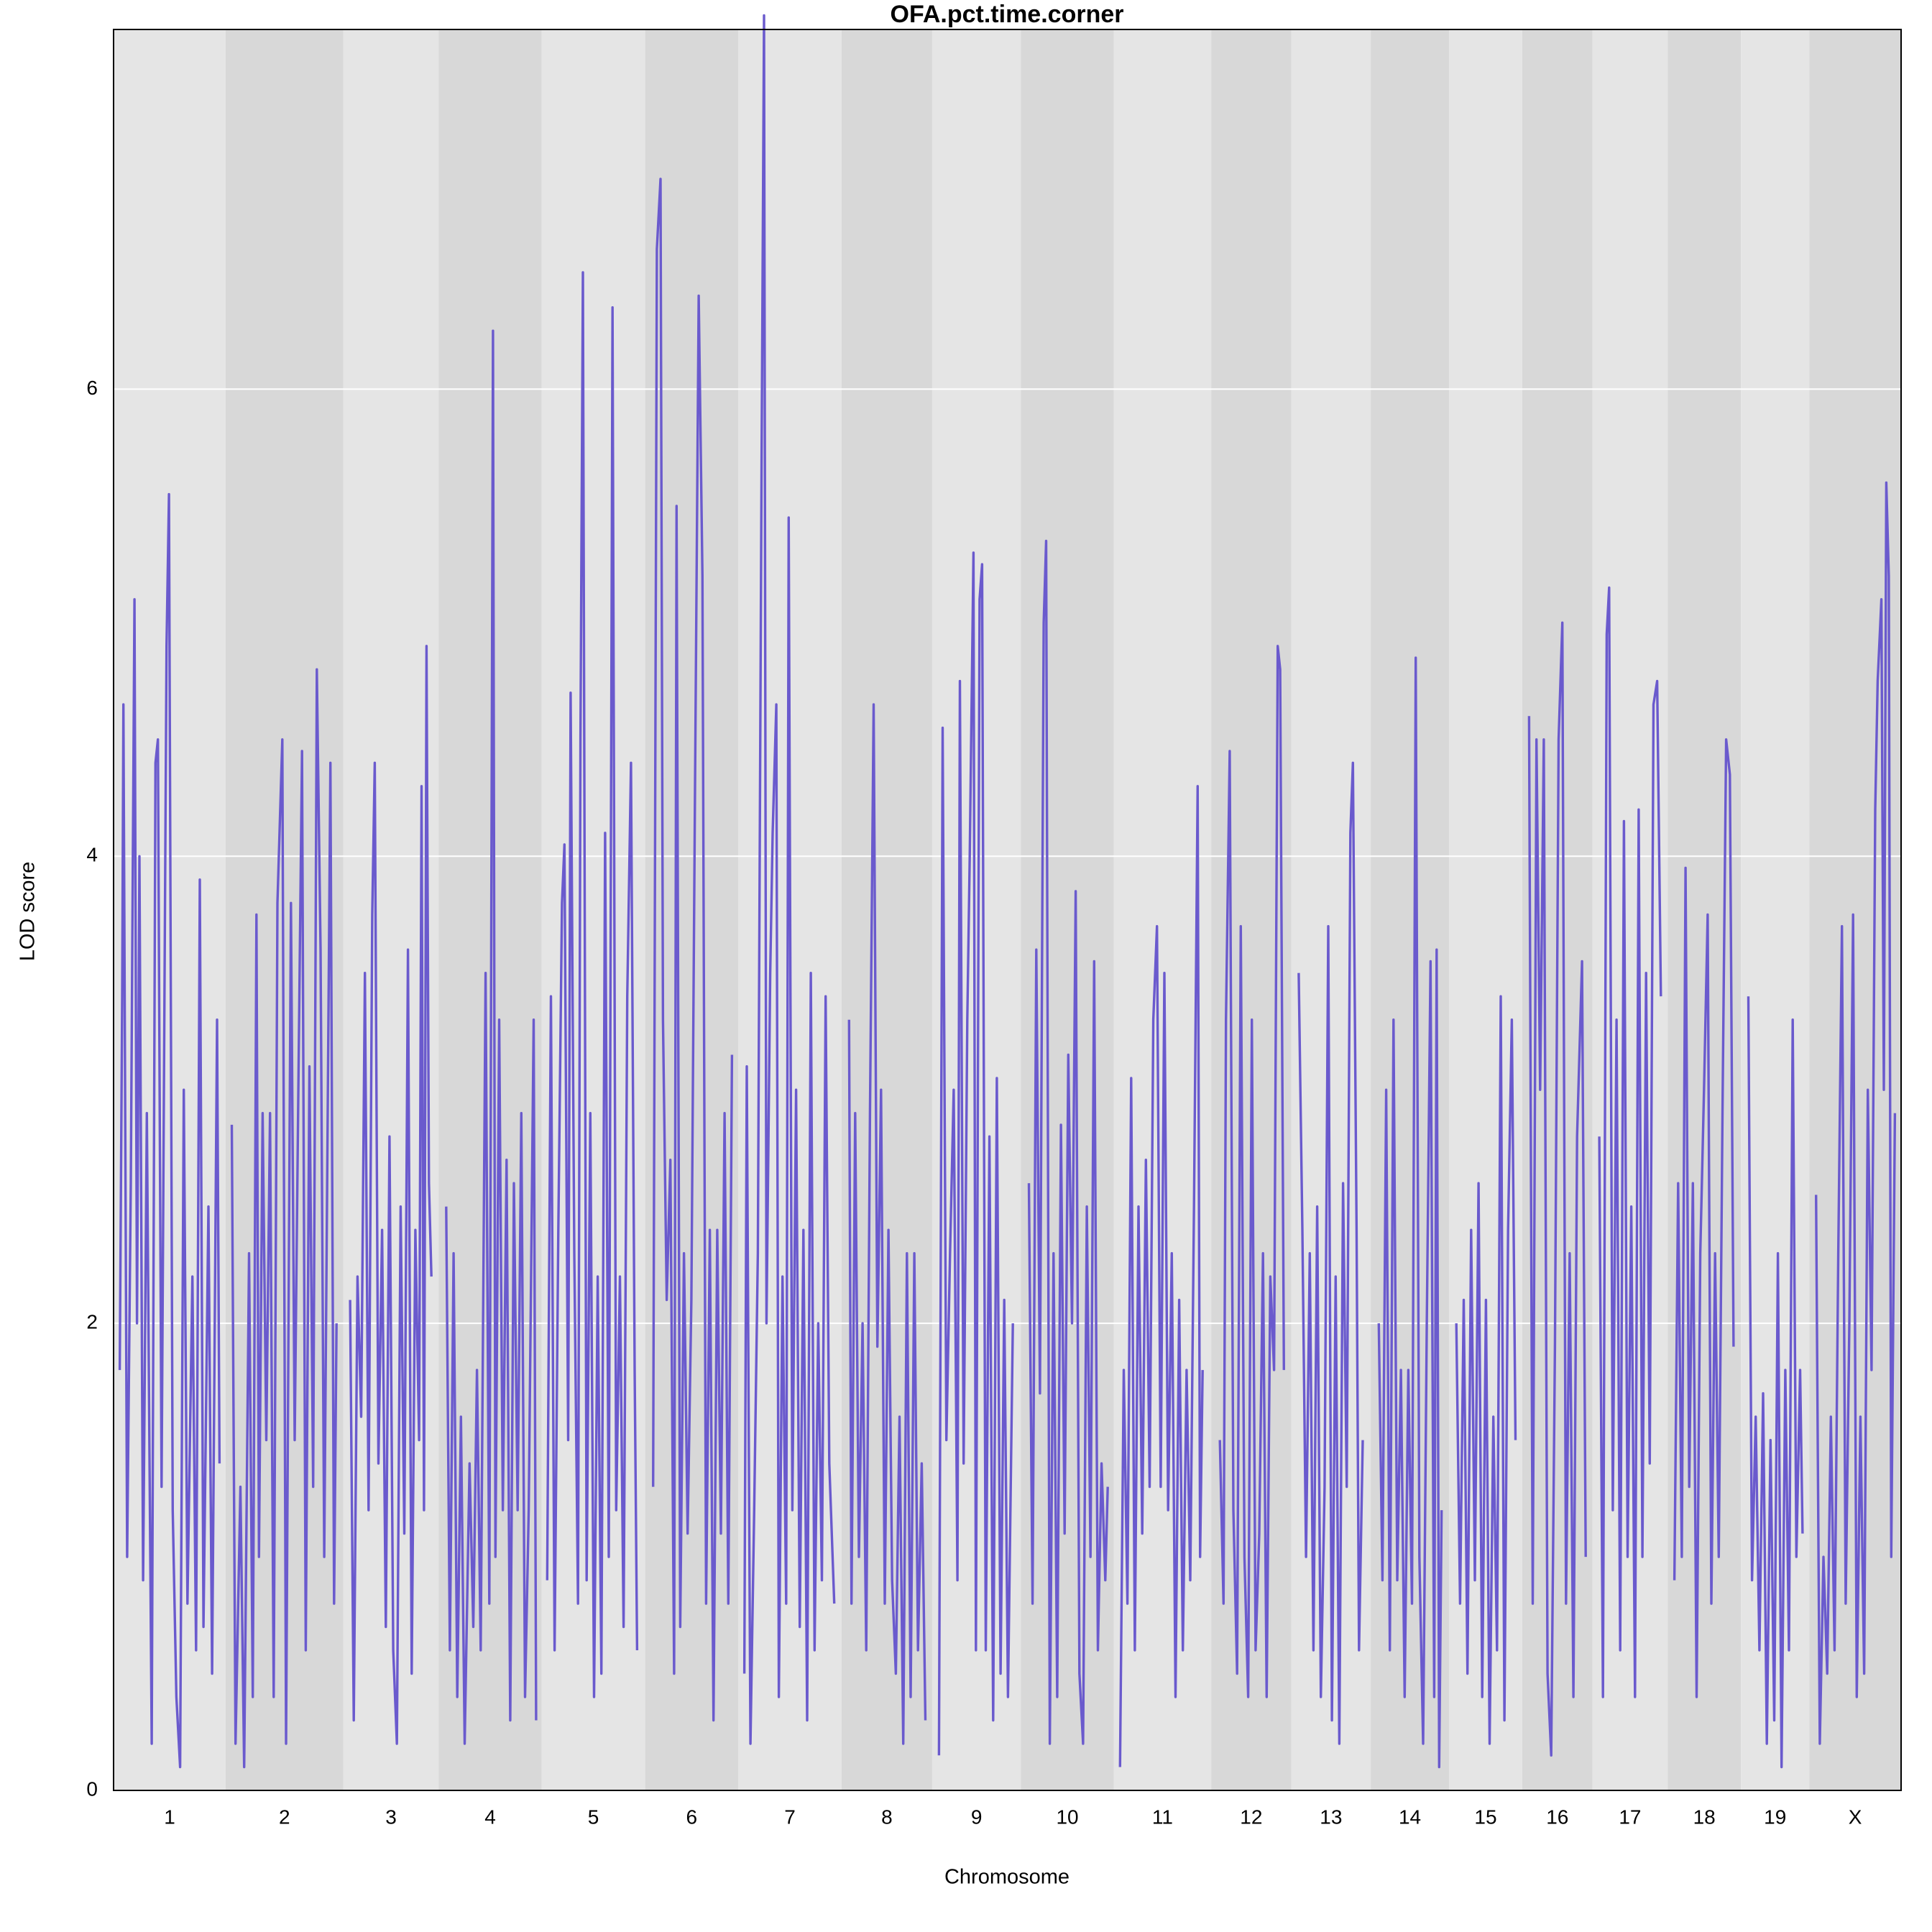 This screenshot has width=1932, height=1932. What do you see at coordinates (1775, 1817) in the screenshot?
I see `x-tick-label: 19` at bounding box center [1775, 1817].